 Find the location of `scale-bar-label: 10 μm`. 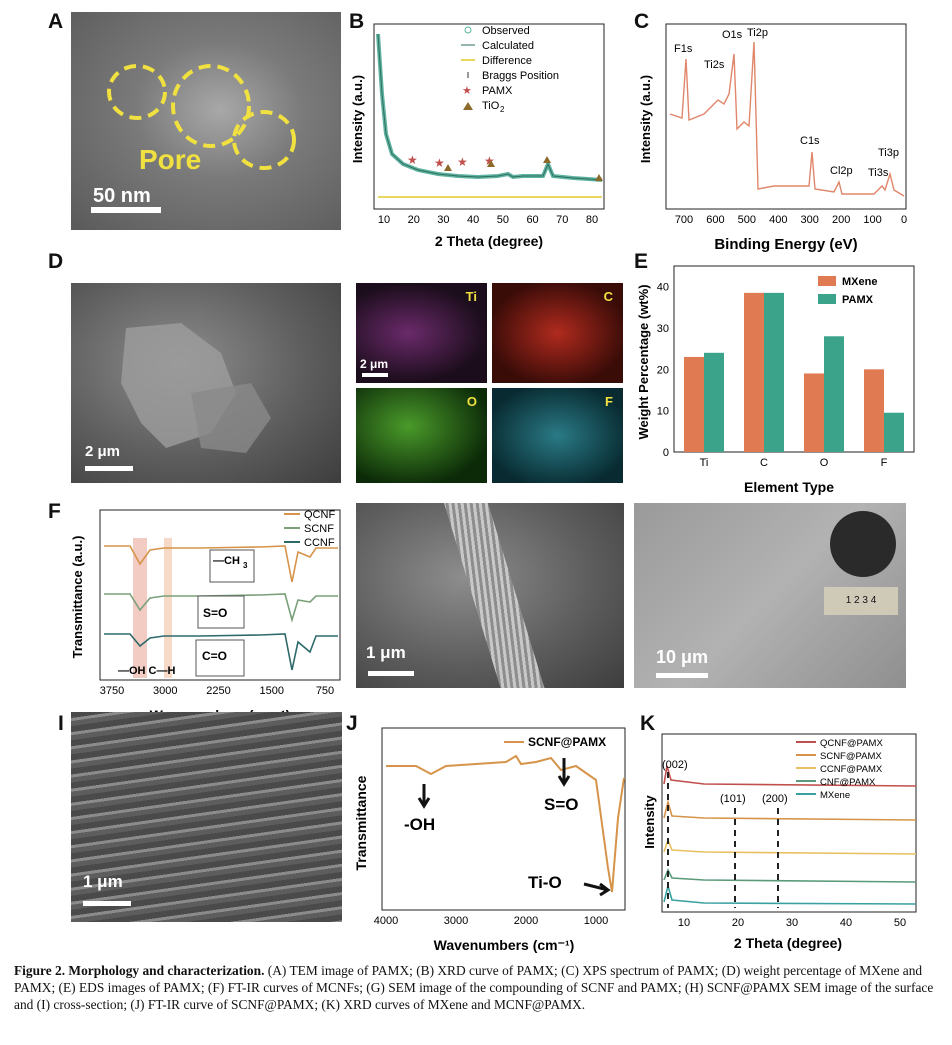

scale-bar-label: 10 μm is located at coordinates (682, 657).